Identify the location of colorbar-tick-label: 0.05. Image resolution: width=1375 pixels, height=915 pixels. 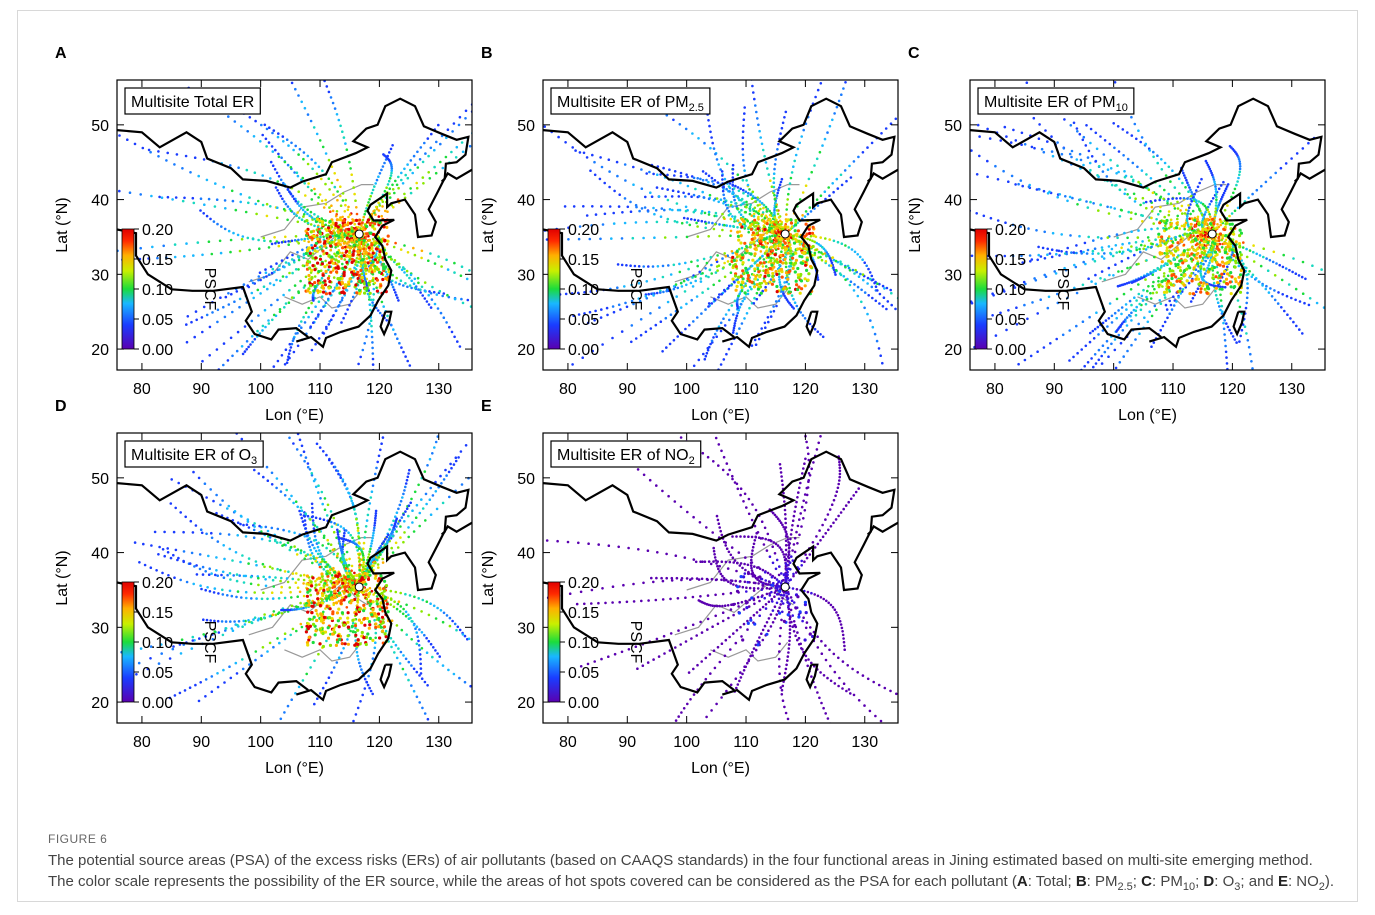
(583, 320).